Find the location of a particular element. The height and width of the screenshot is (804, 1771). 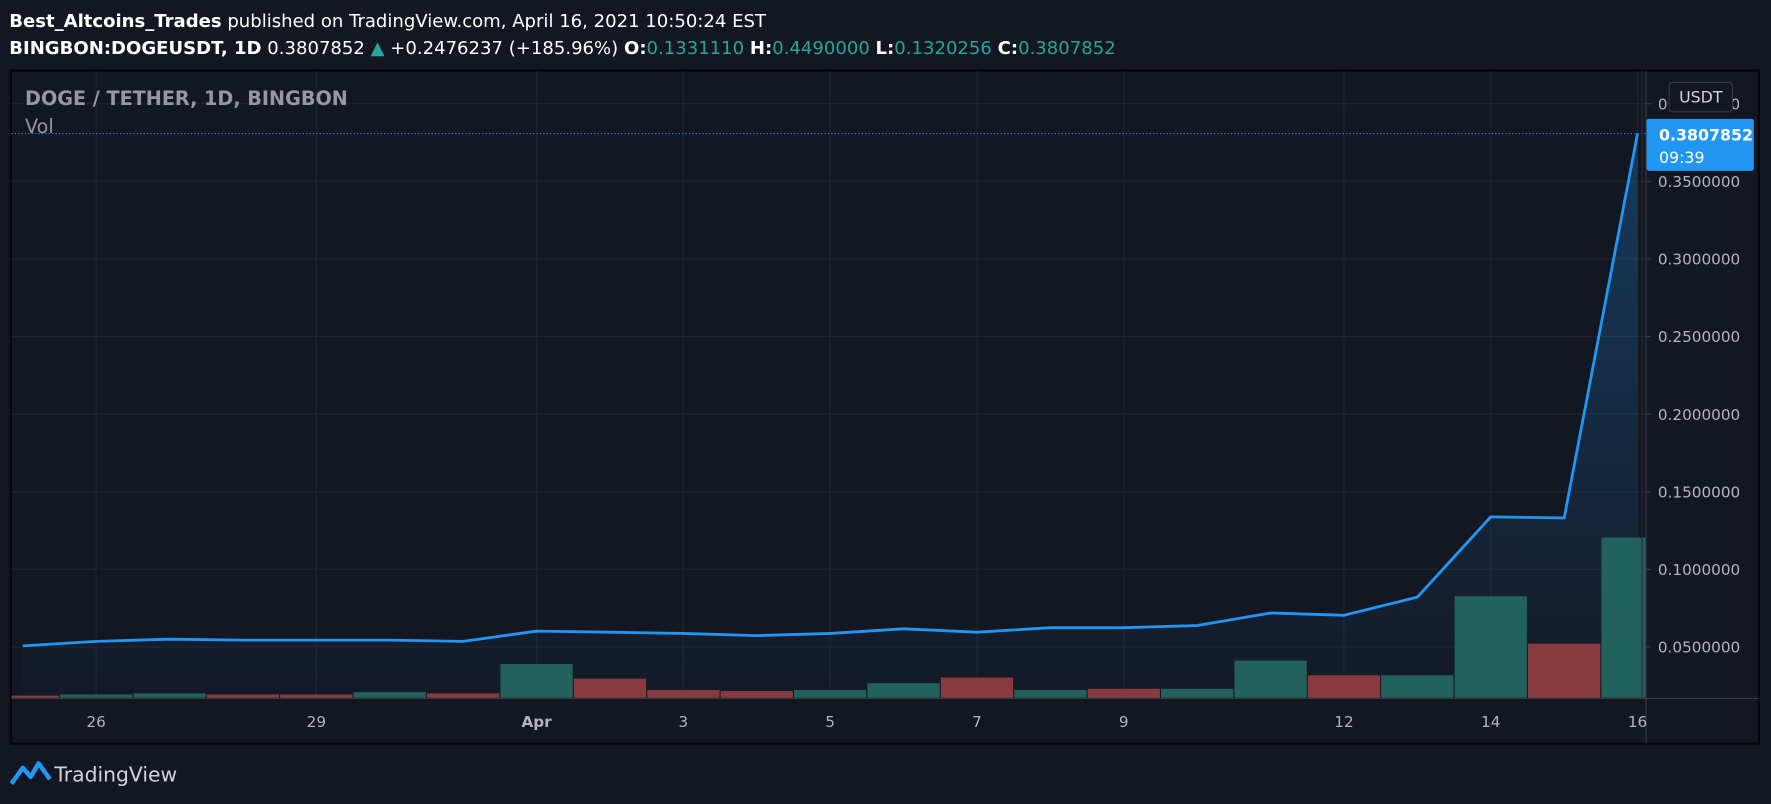

y-tick-label: 0.1000000 is located at coordinates (1699, 570).